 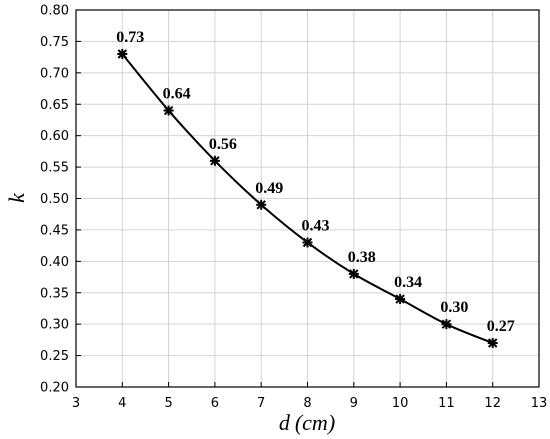 I want to click on x-tick-label: 11, so click(x=446, y=403).